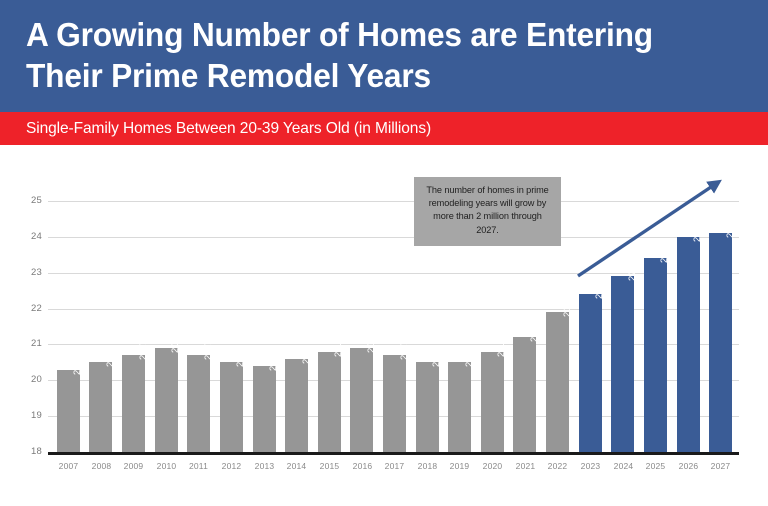 This screenshot has height=506, width=768. I want to click on bar-value-label-2026: 24.0, so click(697, 232).